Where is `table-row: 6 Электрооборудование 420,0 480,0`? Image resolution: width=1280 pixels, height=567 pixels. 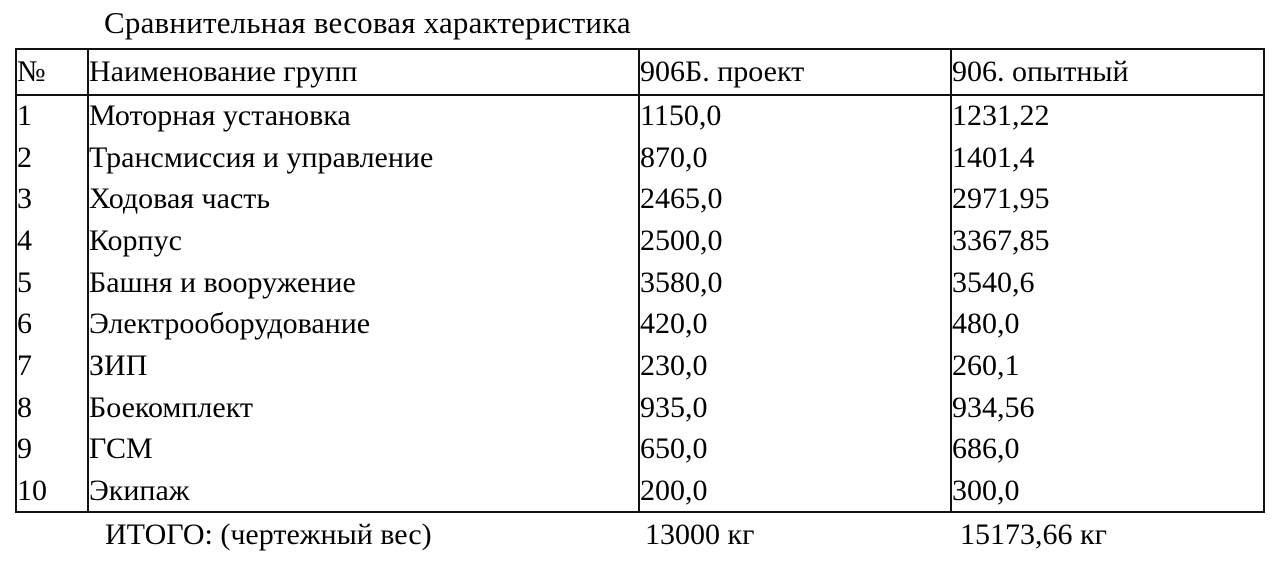
table-row: 6 Электрооборудование 420,0 480,0 is located at coordinates (640, 324).